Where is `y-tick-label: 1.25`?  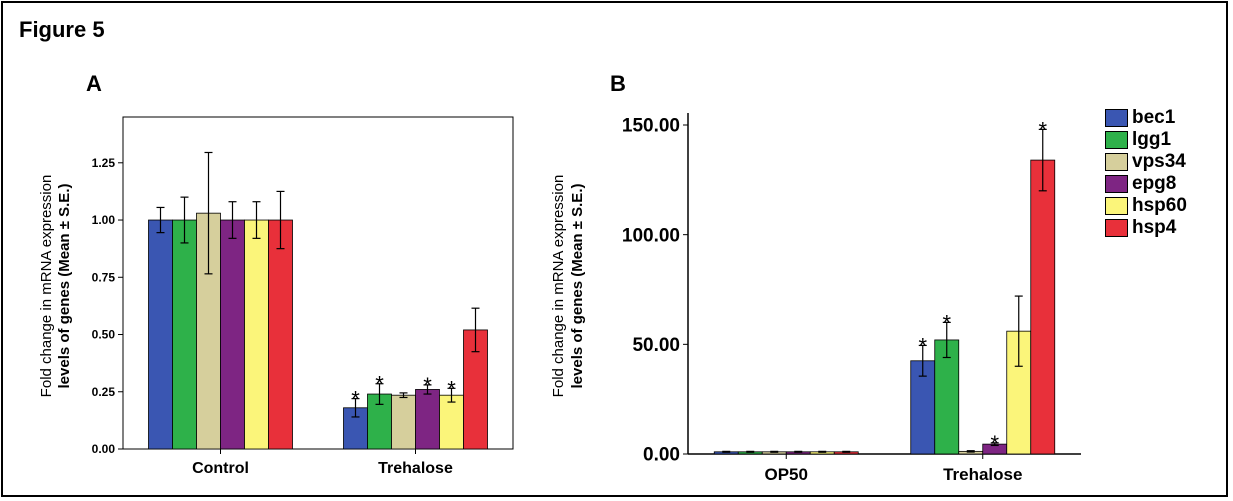
y-tick-label: 1.25 is located at coordinates (104, 163).